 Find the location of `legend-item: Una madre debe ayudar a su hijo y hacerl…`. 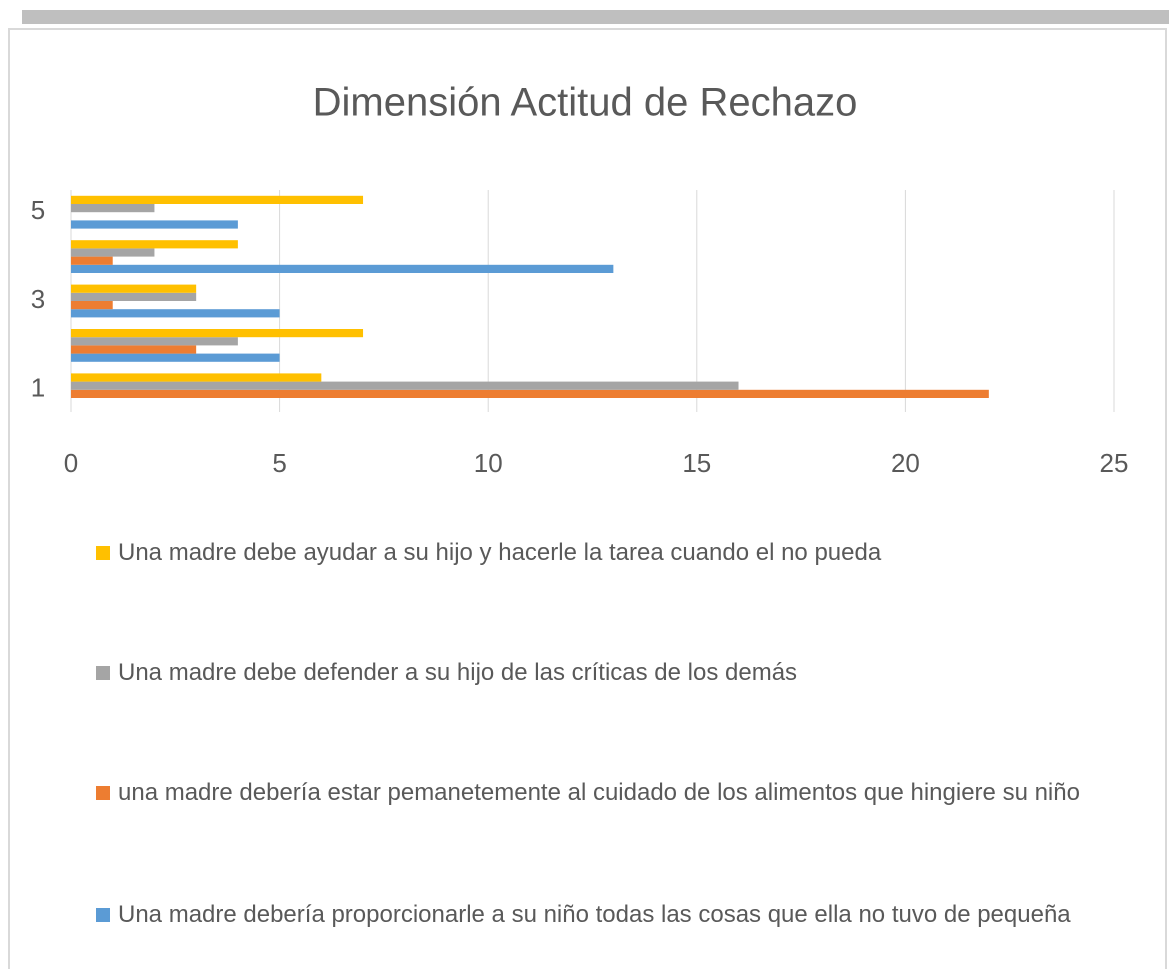

legend-item: Una madre debe ayudar a su hijo y hacerl… is located at coordinates (601, 553).